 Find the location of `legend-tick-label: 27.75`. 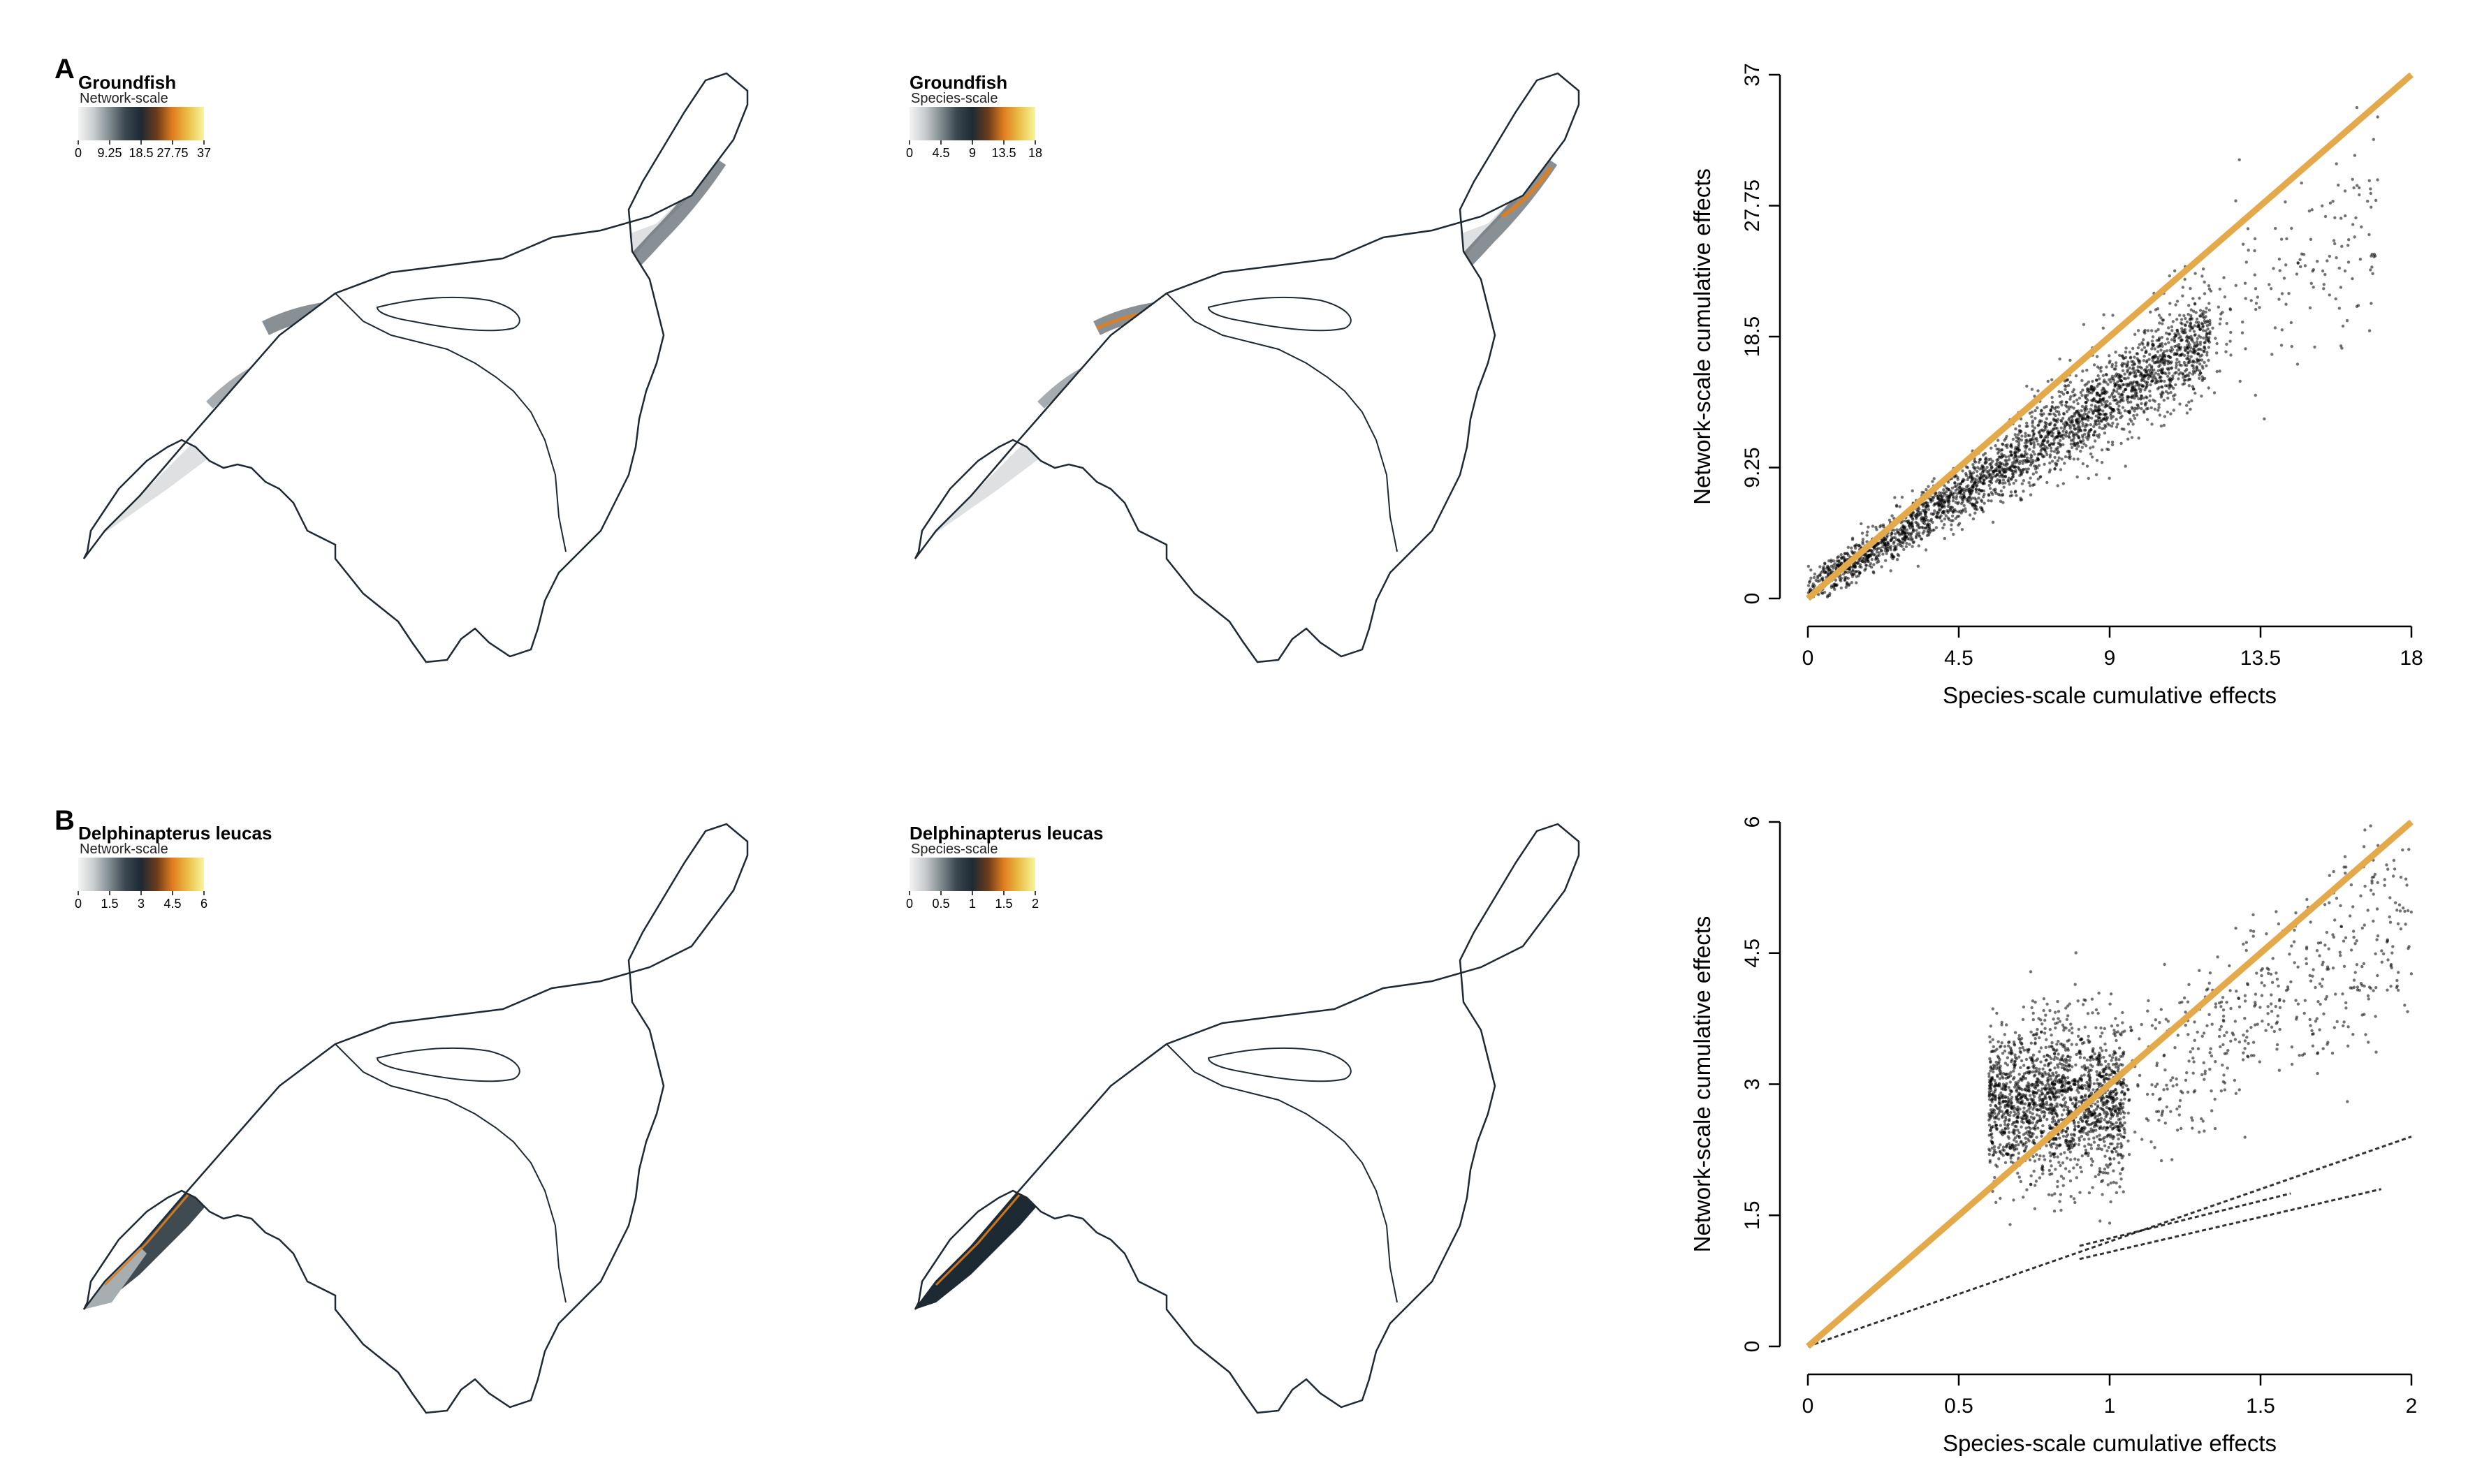

legend-tick-label: 27.75 is located at coordinates (172, 153).